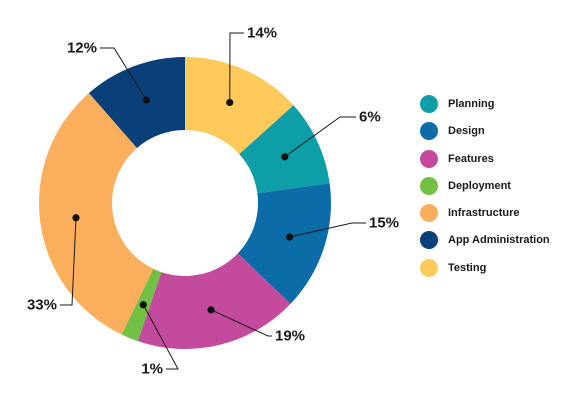  Describe the element at coordinates (136, 102) in the screenshot. I see `slice-app-administration` at that location.